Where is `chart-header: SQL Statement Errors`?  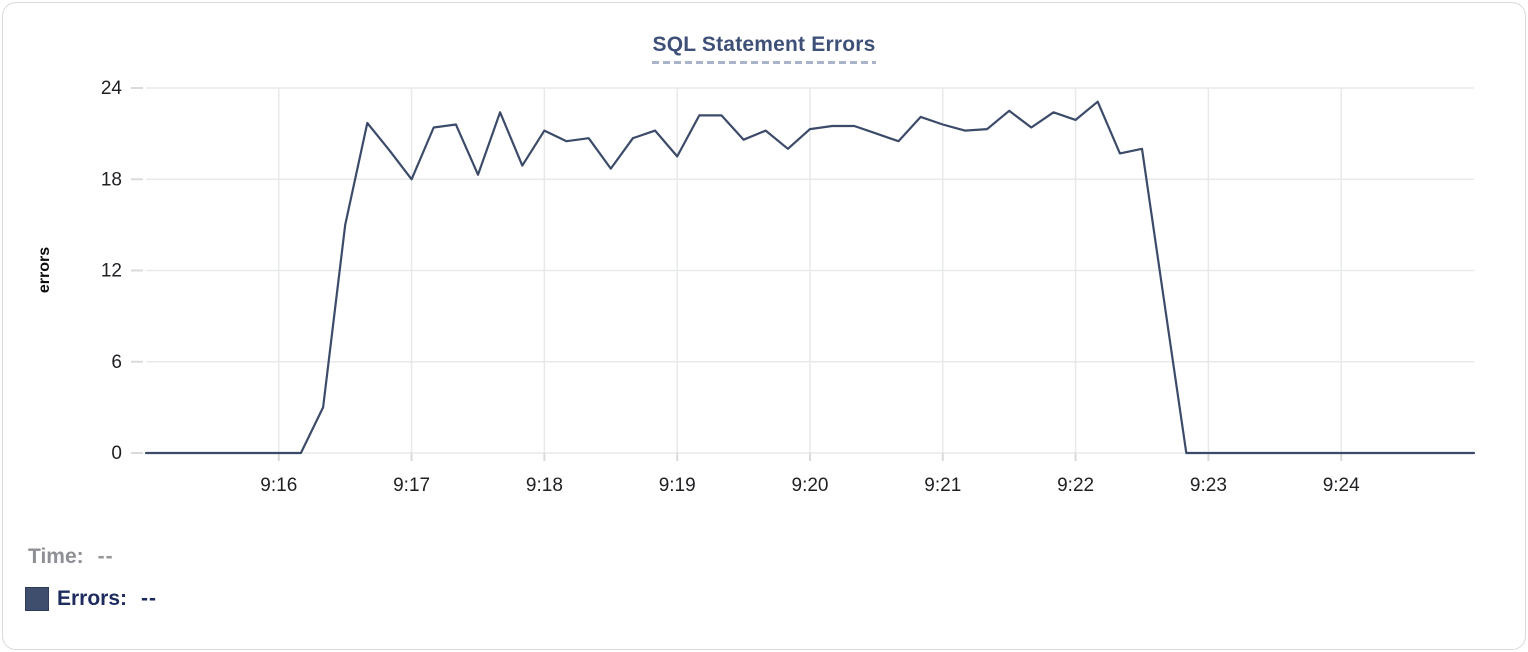 chart-header: SQL Statement Errors is located at coordinates (764, 48).